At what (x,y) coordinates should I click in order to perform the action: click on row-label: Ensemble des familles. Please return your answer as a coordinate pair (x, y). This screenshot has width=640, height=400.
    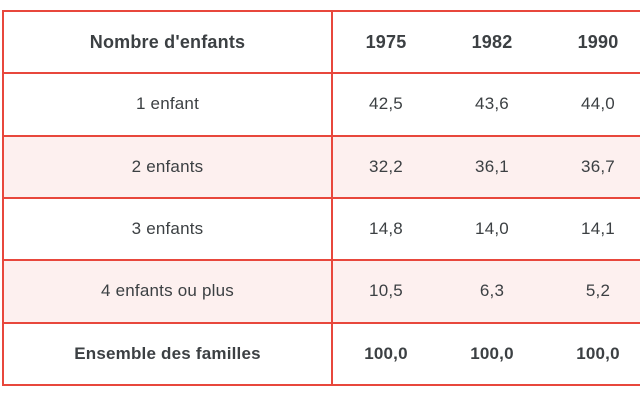
    Looking at the image, I should click on (168, 353).